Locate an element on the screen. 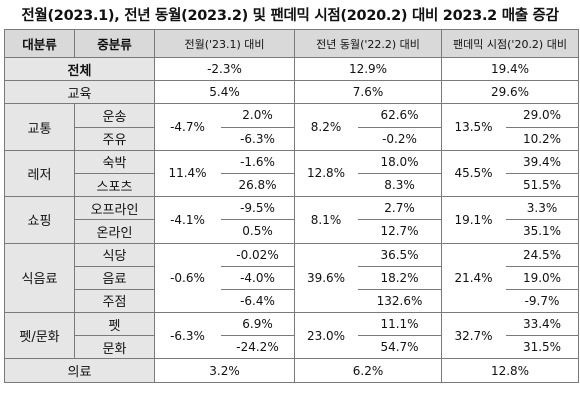 This screenshot has width=580, height=410. table-row: 온라인 0.5% 12.7% 35.1% is located at coordinates (292, 231).